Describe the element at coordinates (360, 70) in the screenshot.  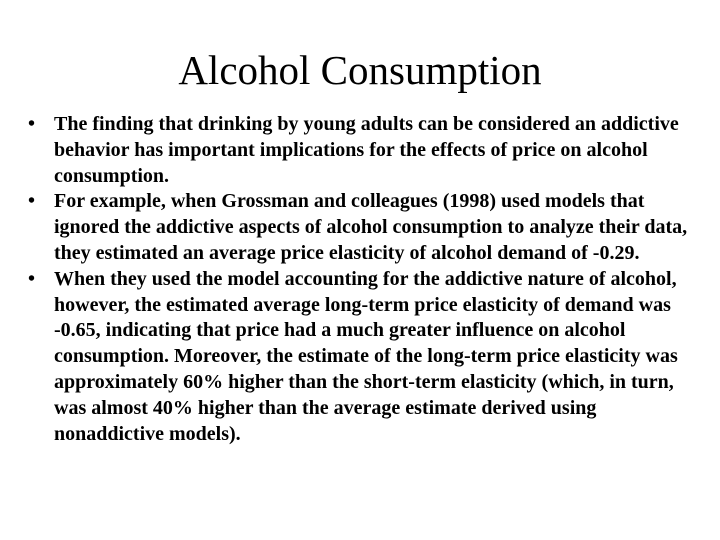
I see `slide-title: Alcohol Consumption` at that location.